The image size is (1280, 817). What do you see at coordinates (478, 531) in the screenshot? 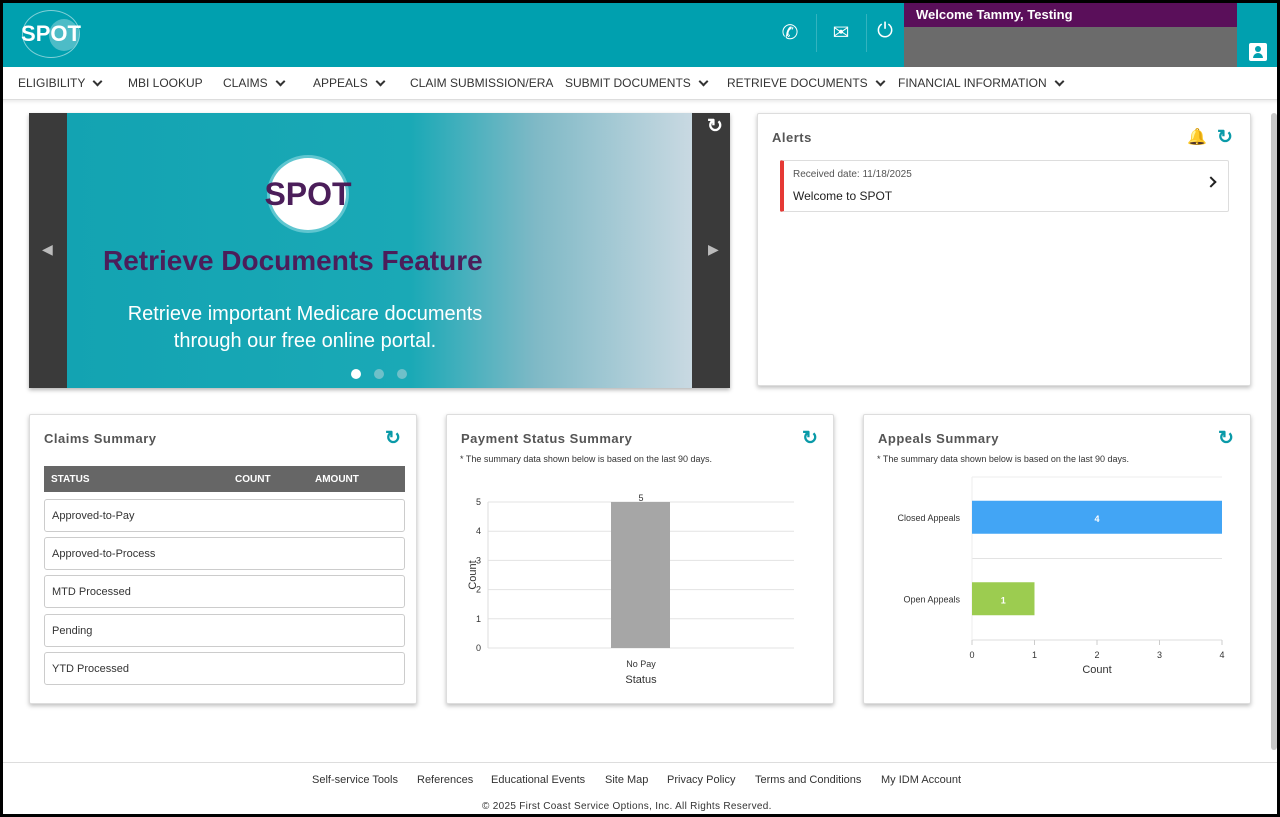
I see `y-tick-label: 4` at bounding box center [478, 531].